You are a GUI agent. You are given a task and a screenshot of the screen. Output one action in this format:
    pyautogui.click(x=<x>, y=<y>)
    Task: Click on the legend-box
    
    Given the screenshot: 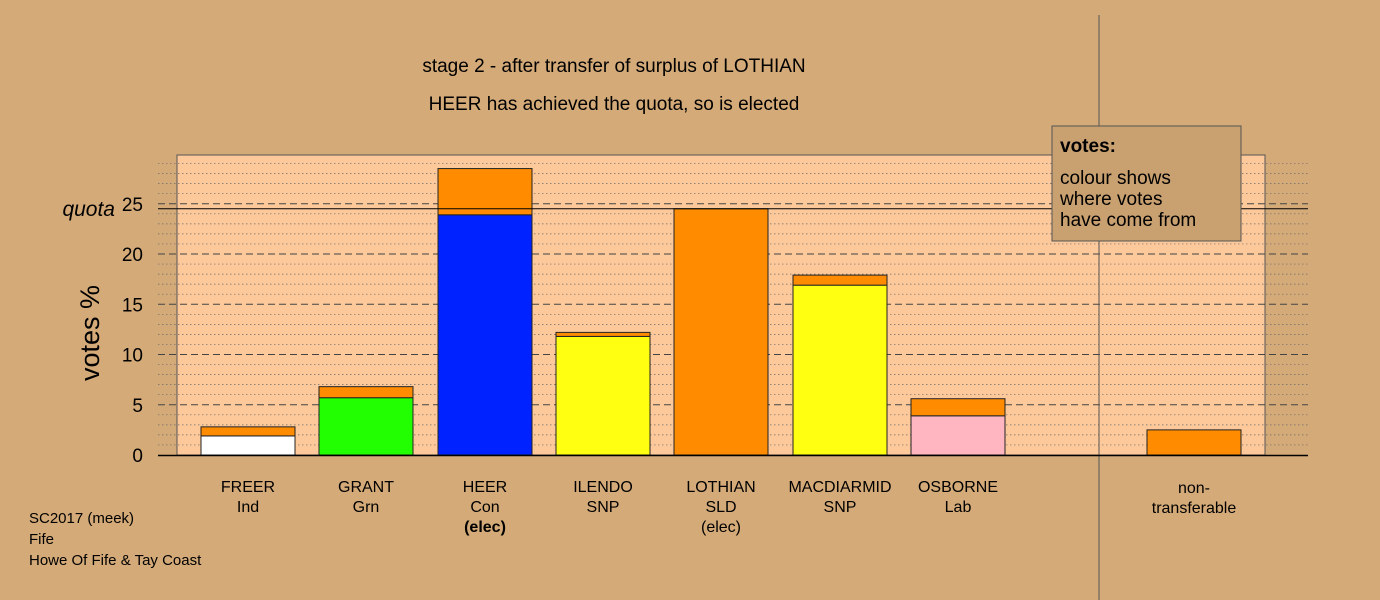 What is the action you would take?
    pyautogui.click(x=1146, y=183)
    